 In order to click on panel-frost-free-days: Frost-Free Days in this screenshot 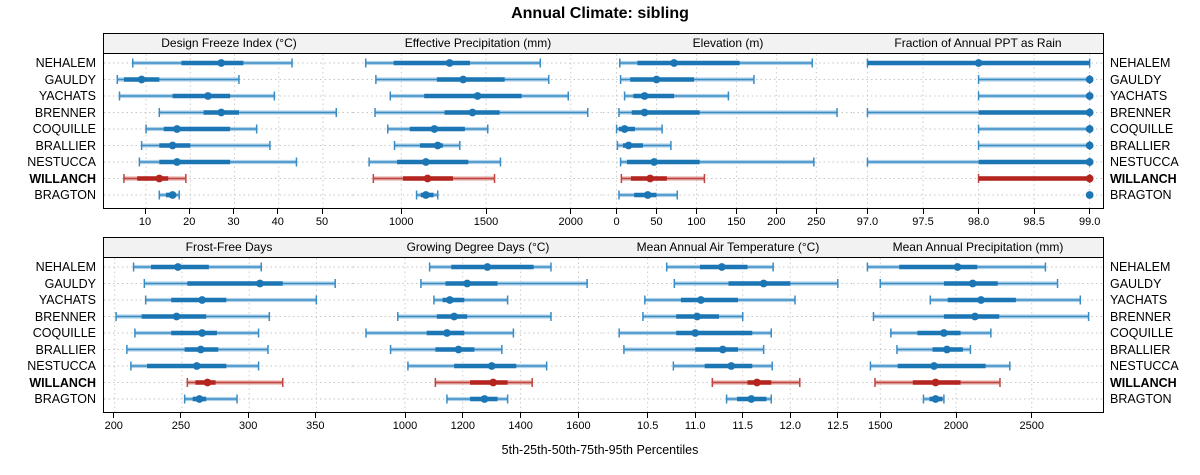, I will do `click(229, 325)`.